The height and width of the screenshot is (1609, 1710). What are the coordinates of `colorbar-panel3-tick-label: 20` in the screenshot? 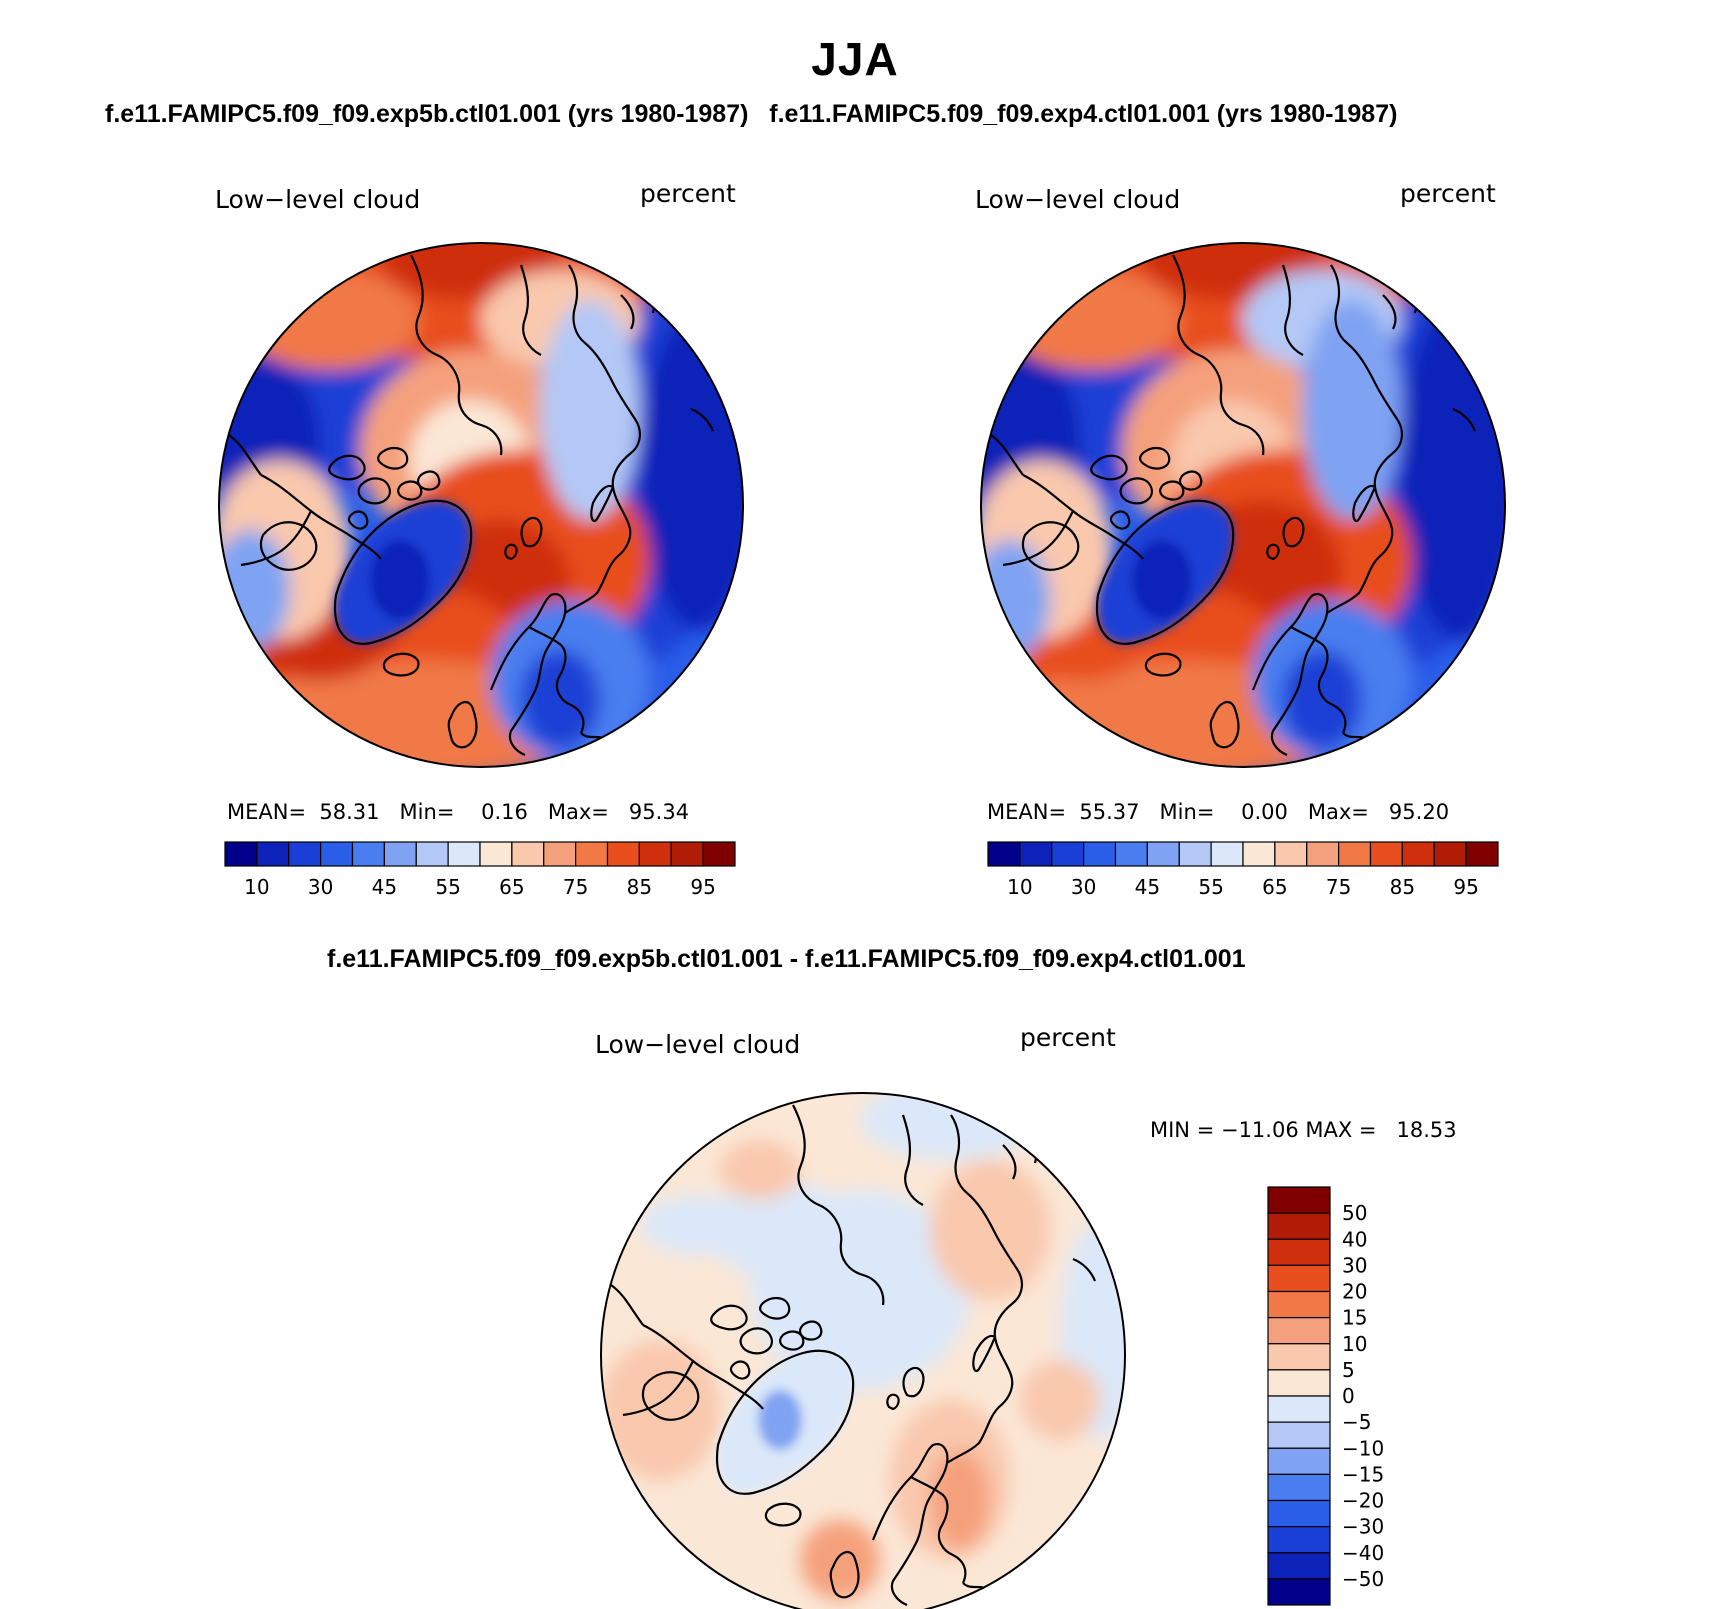 It's located at (1354, 1292).